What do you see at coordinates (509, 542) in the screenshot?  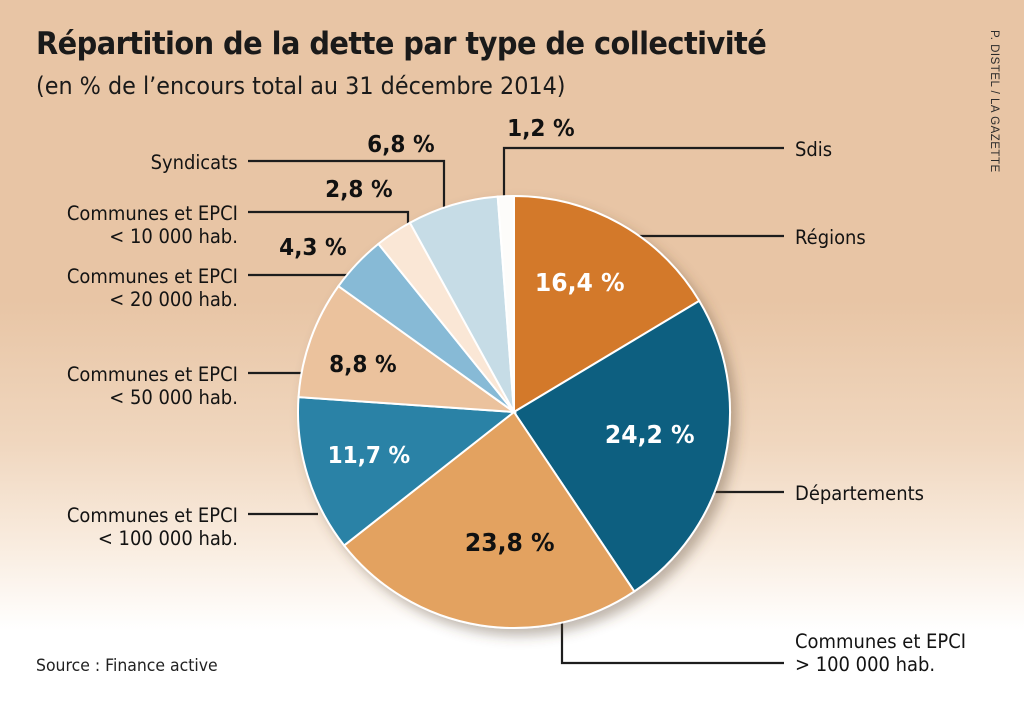 I see `slice-value-communes-sup-100000: 23,8 %` at bounding box center [509, 542].